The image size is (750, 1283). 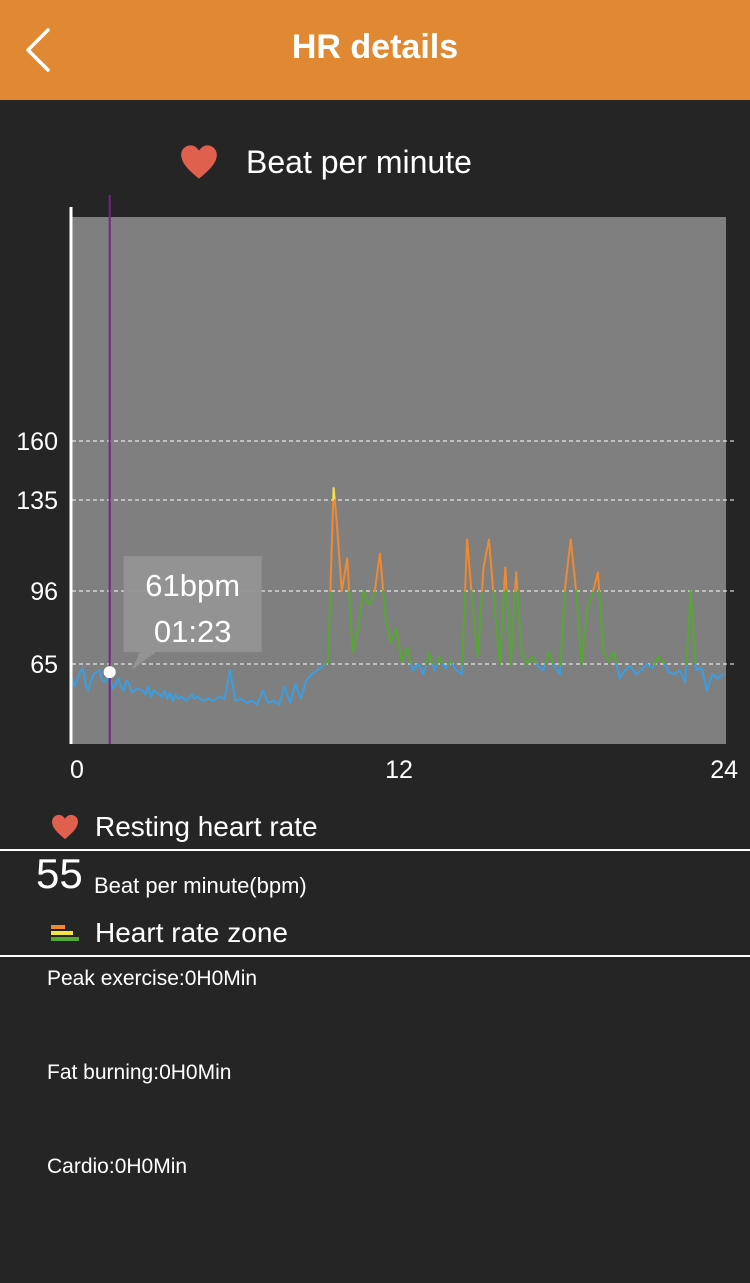 What do you see at coordinates (152, 978) in the screenshot?
I see `zone-peak-exercise: Peak exercise:0H0Min` at bounding box center [152, 978].